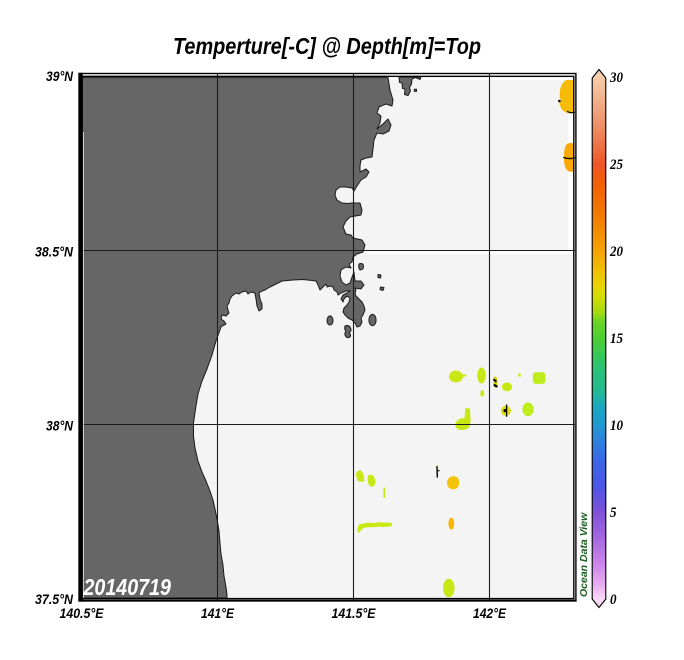  Describe the element at coordinates (613, 513) in the screenshot. I see `svg-text: 5` at that location.